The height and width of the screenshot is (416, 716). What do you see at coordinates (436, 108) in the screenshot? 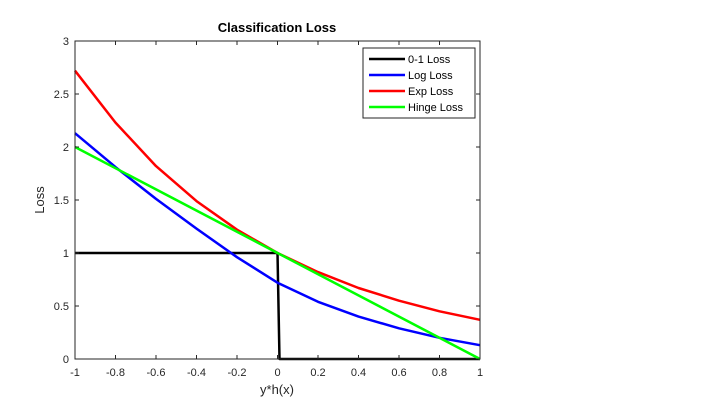
I see `legend-label-hinge-loss: Hinge Loss` at bounding box center [436, 108].